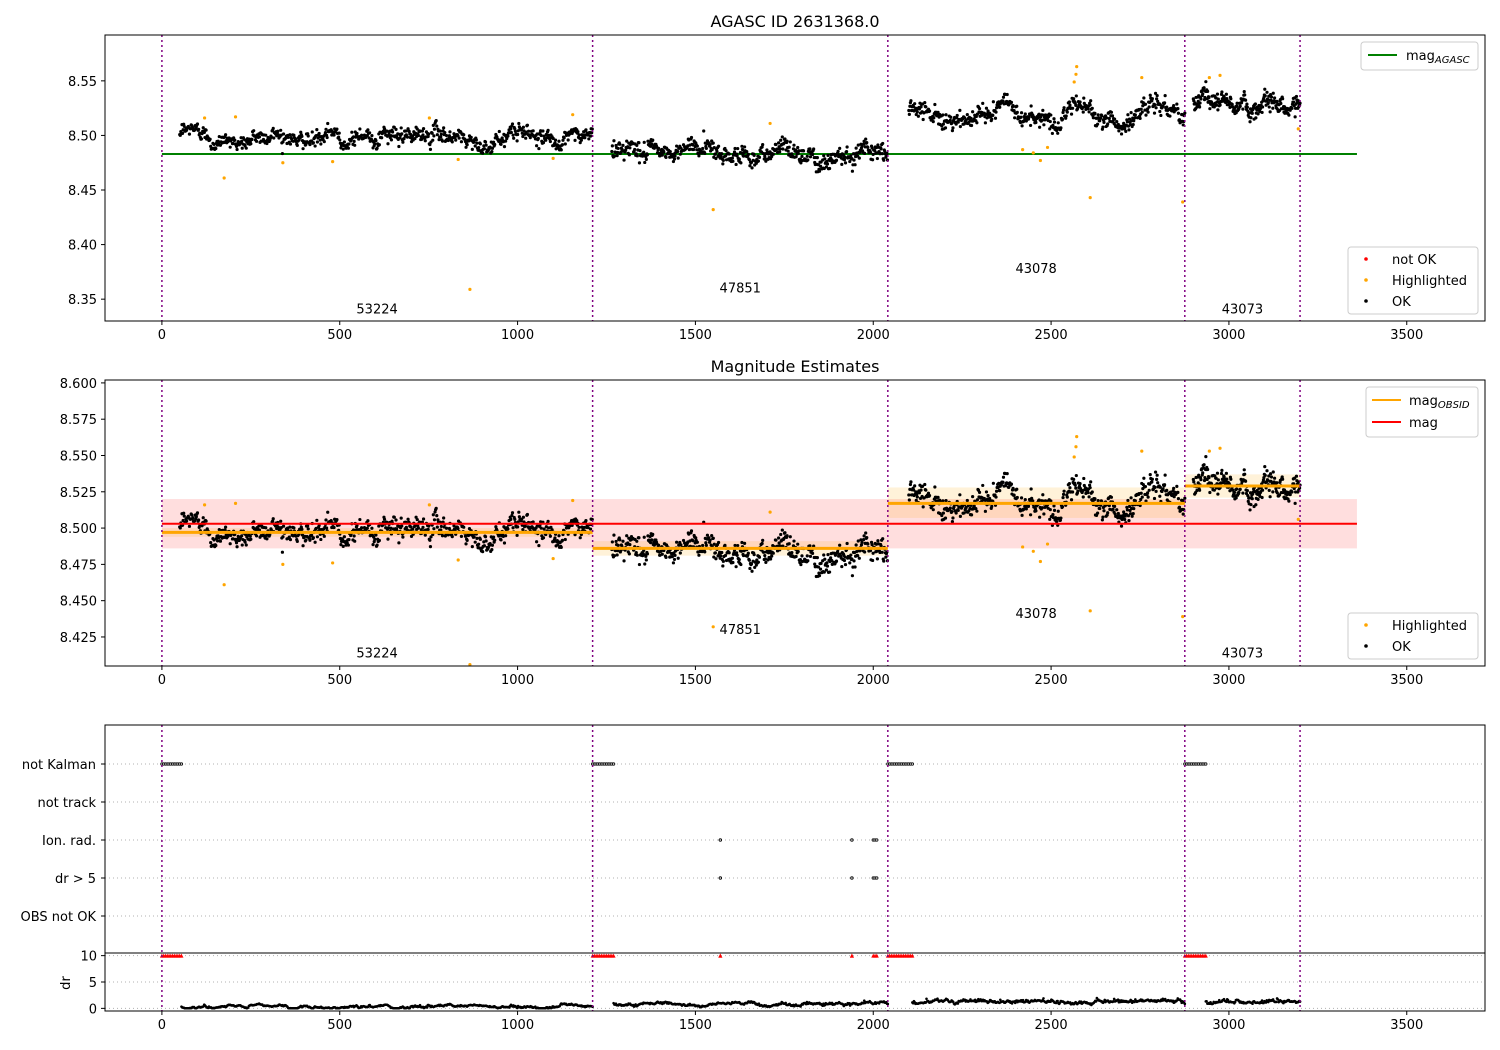 This screenshot has width=1500, height=1050. Describe the element at coordinates (162, 680) in the screenshot. I see `x-tick-label: 0` at that location.